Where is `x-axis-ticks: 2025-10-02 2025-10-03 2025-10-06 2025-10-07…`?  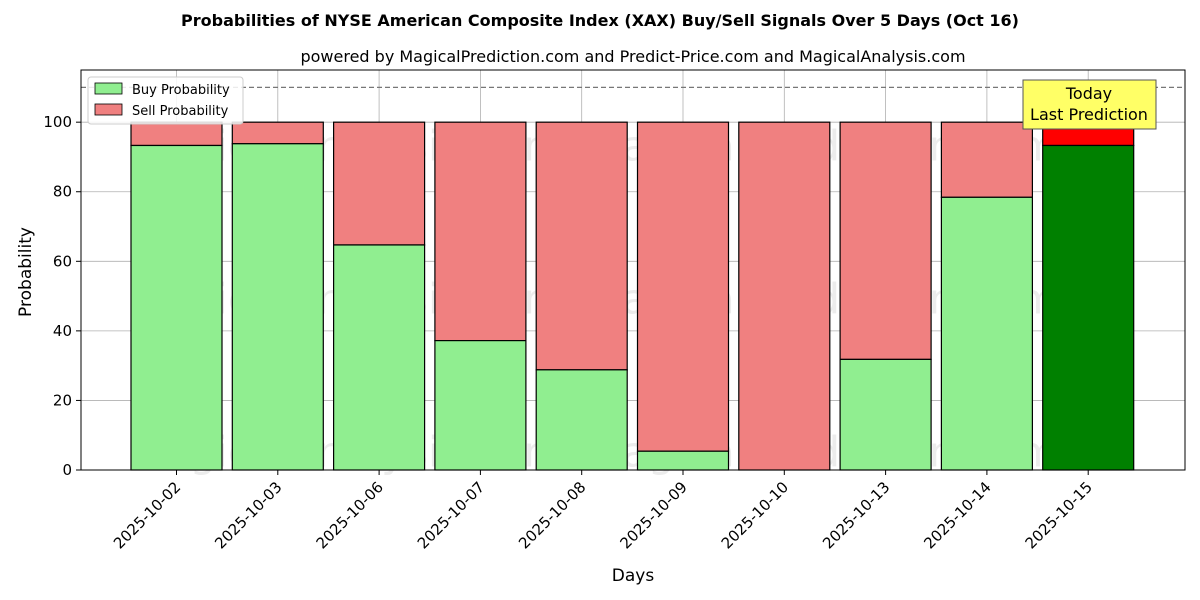 x-axis-ticks: 2025-10-02 2025-10-03 2025-10-06 2025-10-07… is located at coordinates (603, 511).